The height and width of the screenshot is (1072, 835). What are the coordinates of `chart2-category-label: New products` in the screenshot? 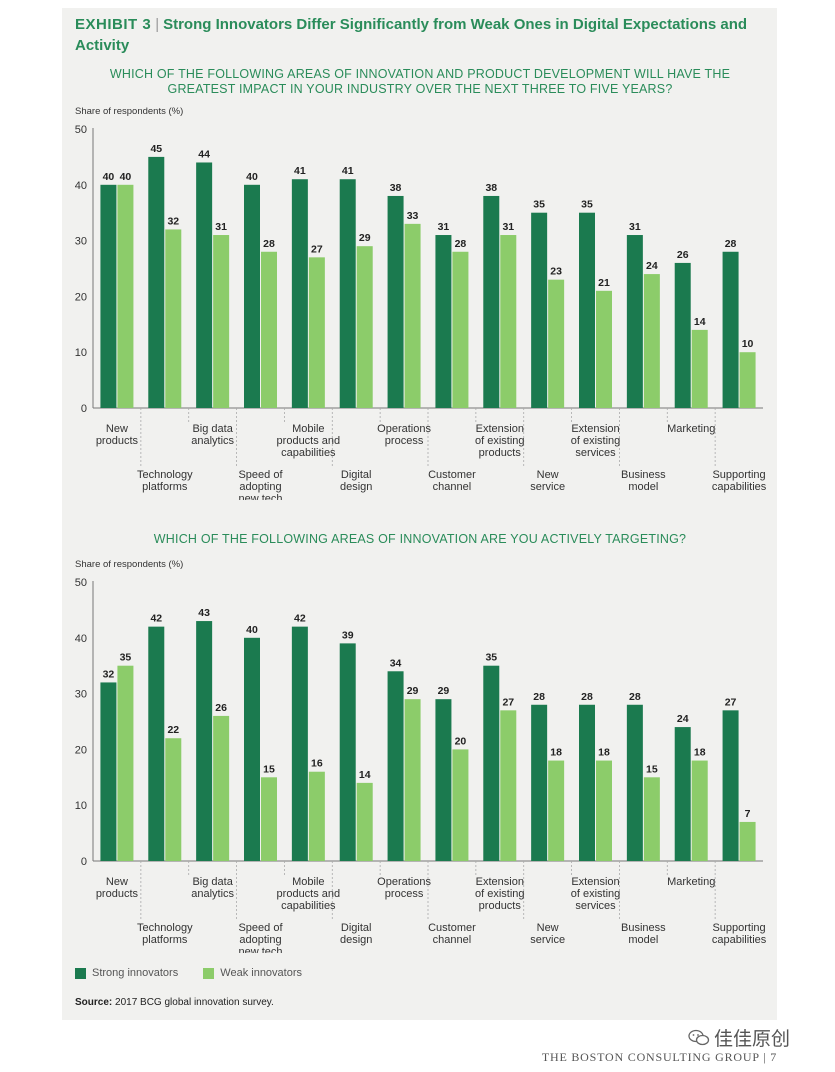 It's located at (117, 888).